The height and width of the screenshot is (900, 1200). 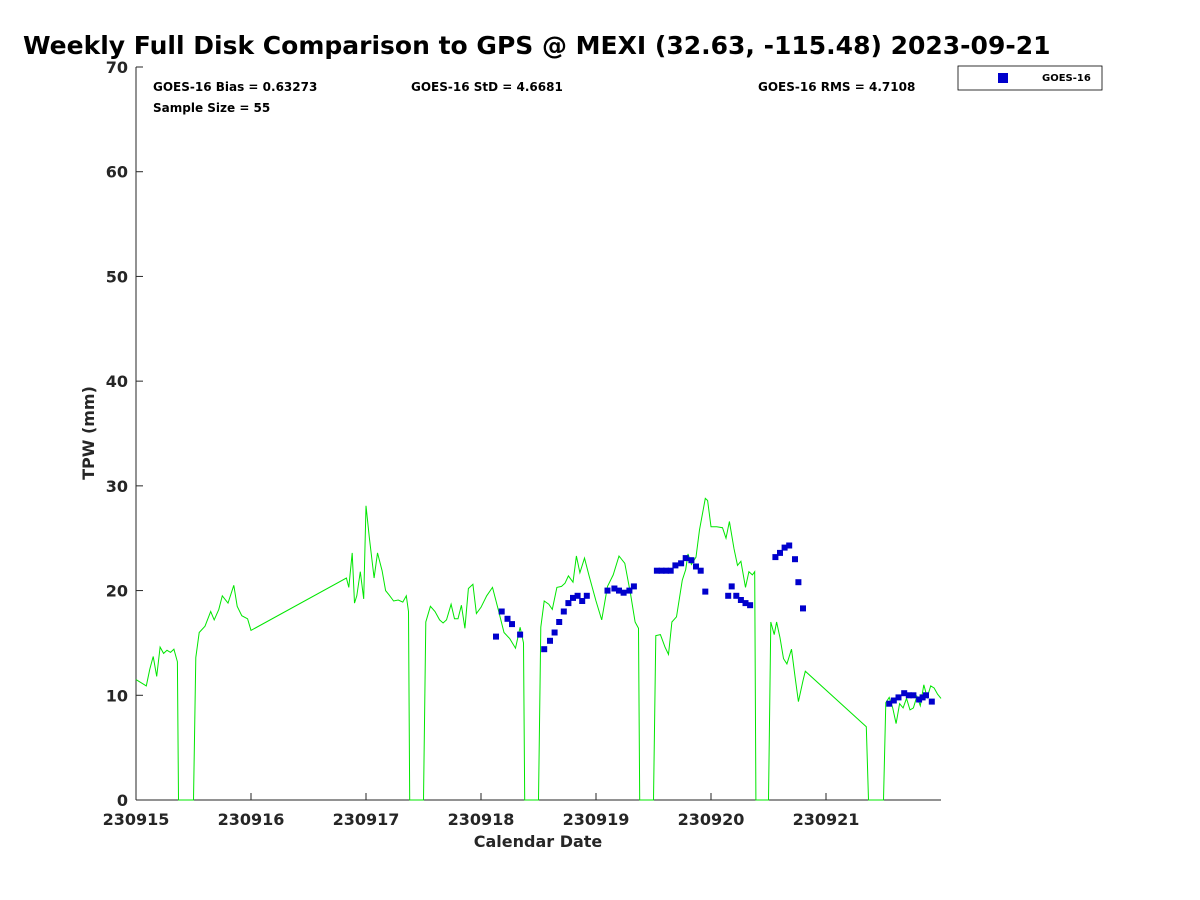 I want to click on sample-size-stat: Sample Size = 55, so click(x=211, y=108).